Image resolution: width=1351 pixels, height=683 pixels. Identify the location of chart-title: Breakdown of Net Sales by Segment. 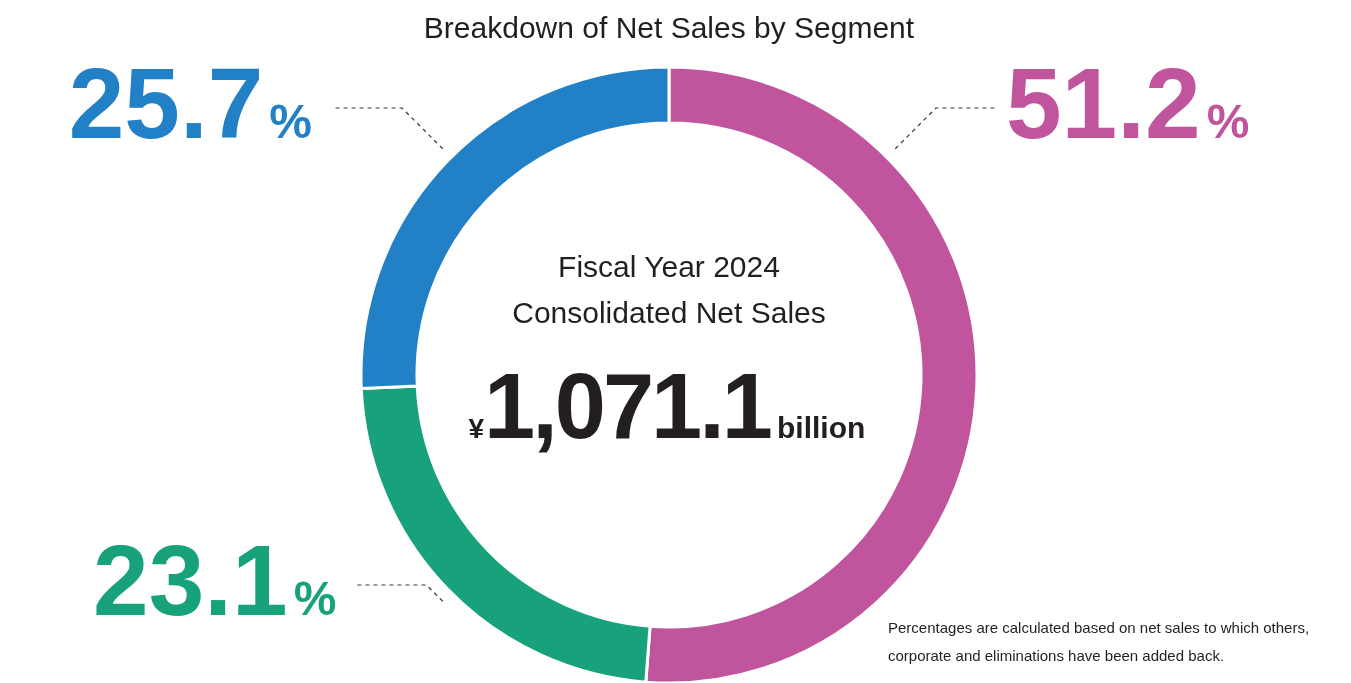
(669, 27).